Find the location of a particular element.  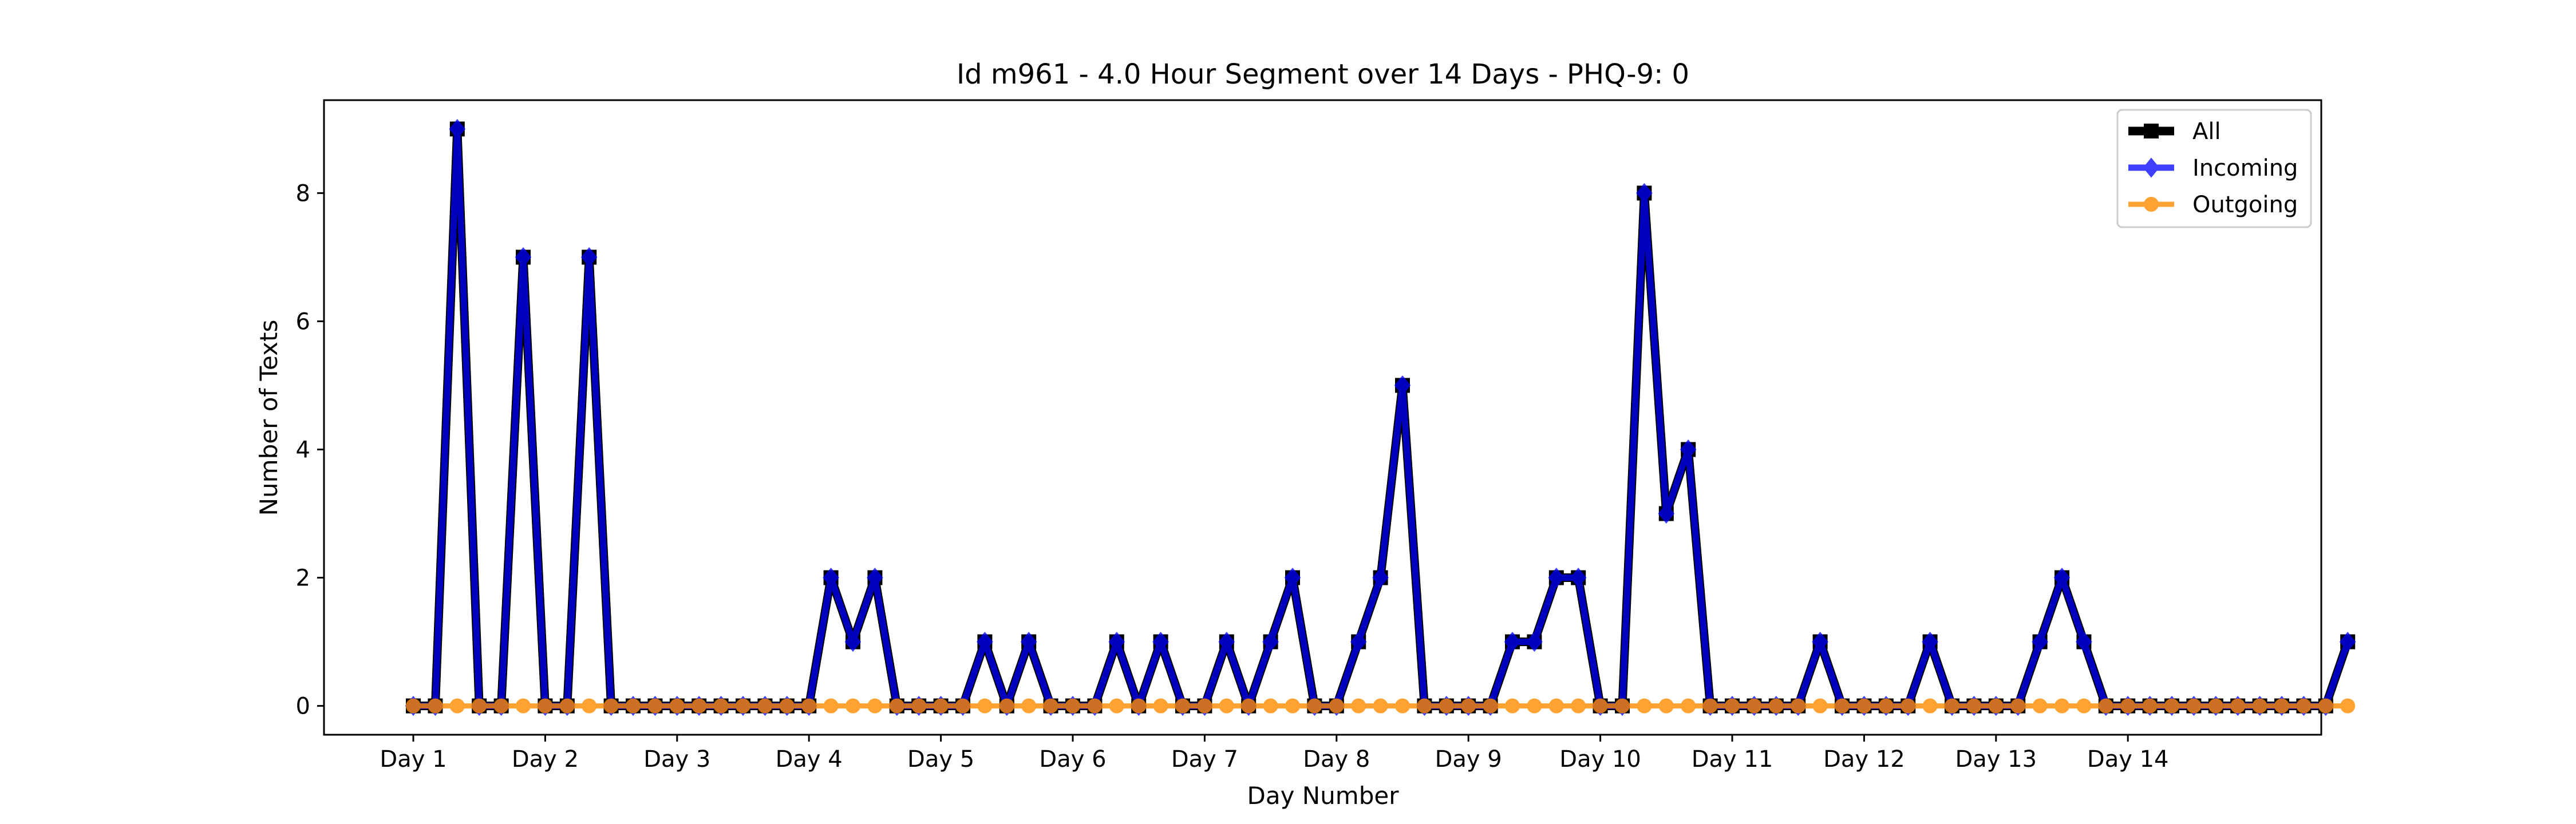

legend-swatch-all is located at coordinates (2151, 131).